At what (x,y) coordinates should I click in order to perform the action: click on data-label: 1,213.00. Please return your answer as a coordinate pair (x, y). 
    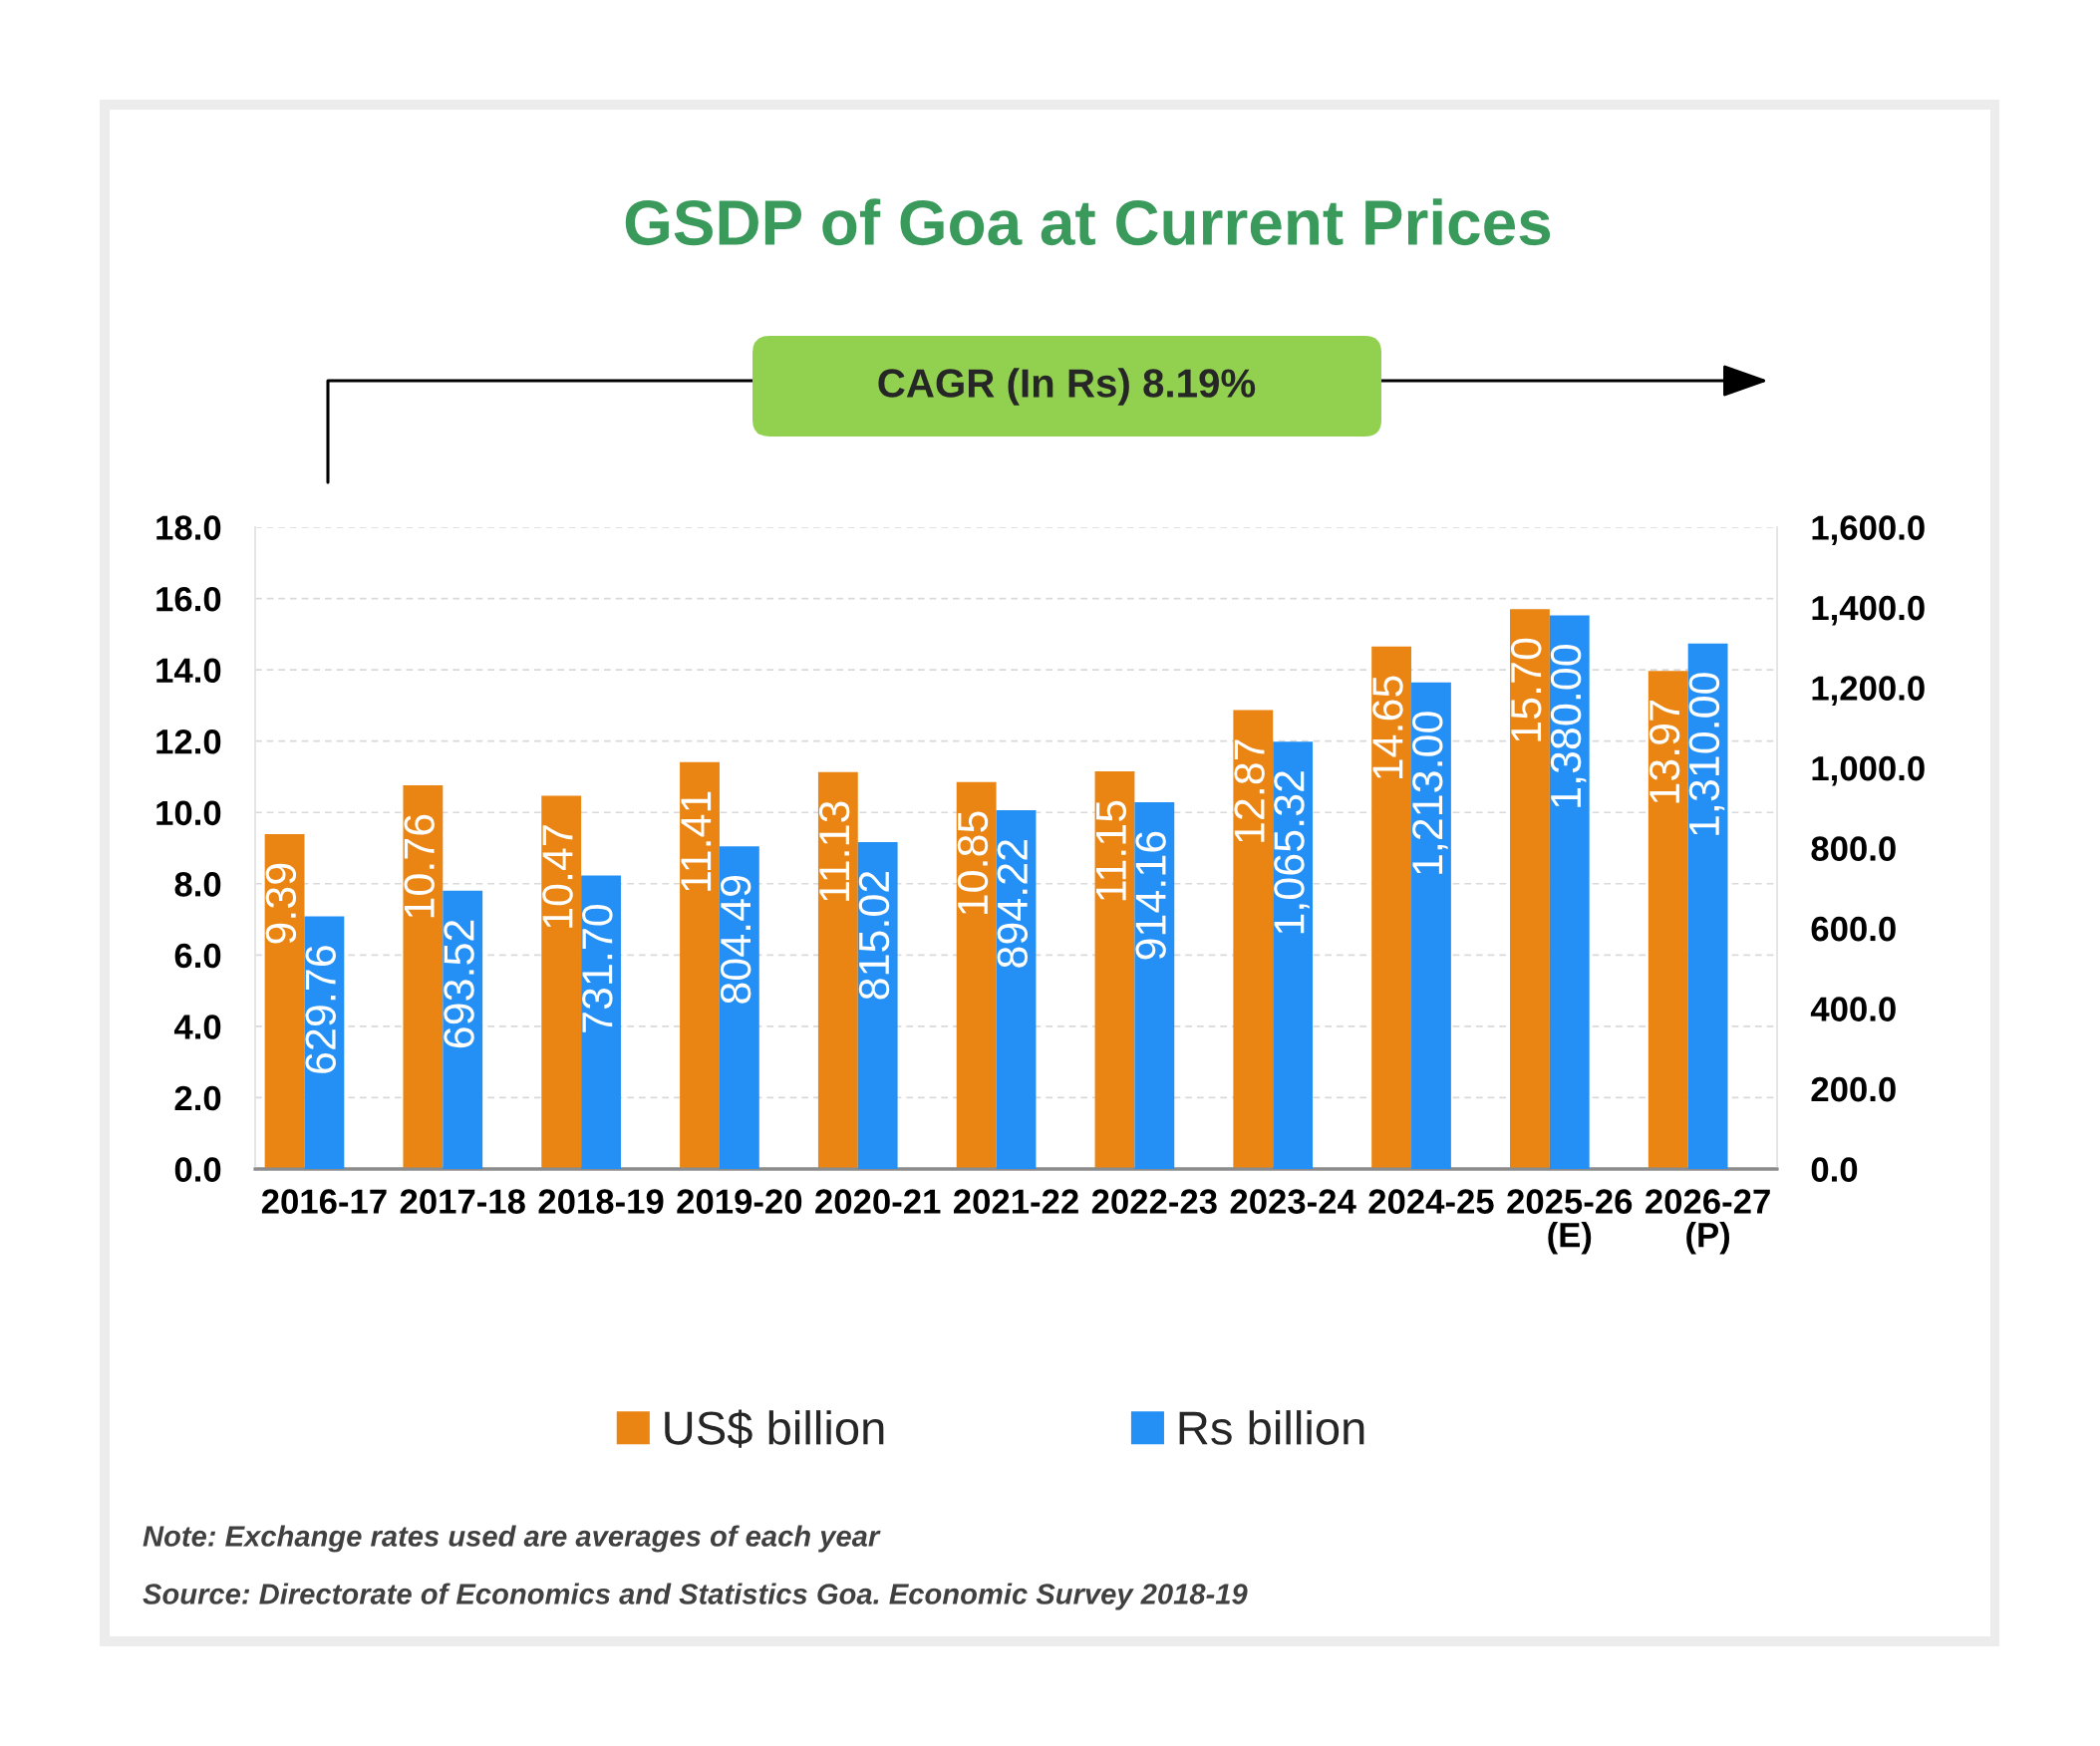
    Looking at the image, I should click on (1430, 793).